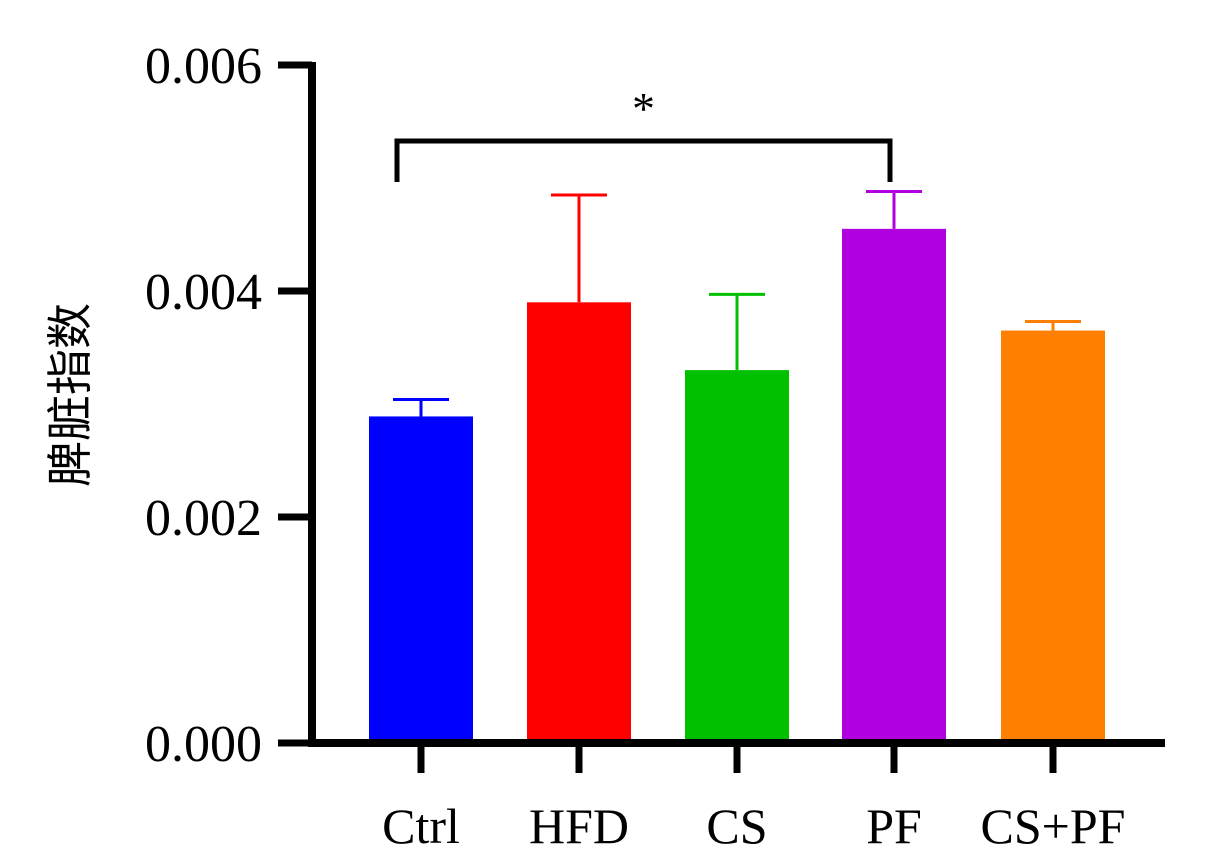  What do you see at coordinates (737, 556) in the screenshot?
I see `bar-cs` at bounding box center [737, 556].